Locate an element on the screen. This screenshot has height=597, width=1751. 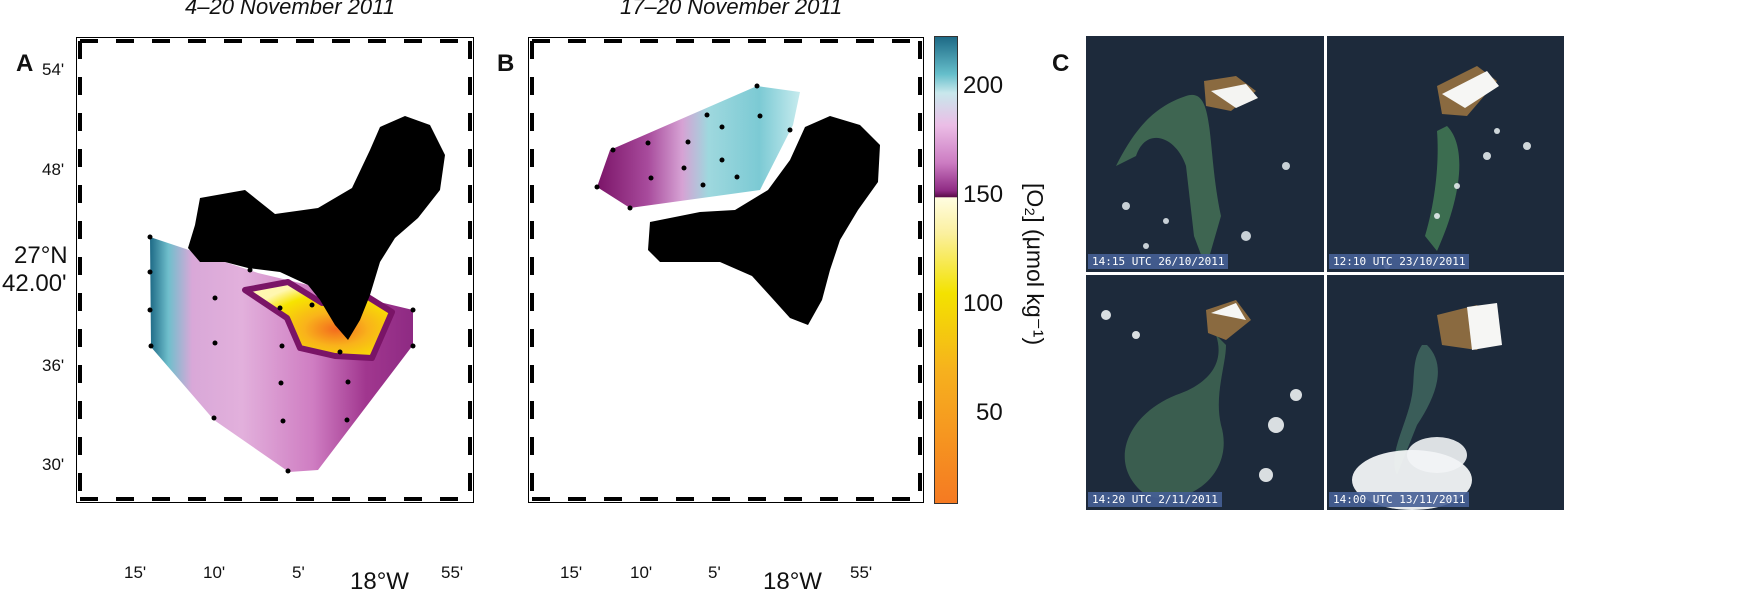
satellite-tile-4: 14:00 UTC 13/11/2011 is located at coordinates (1445, 392).